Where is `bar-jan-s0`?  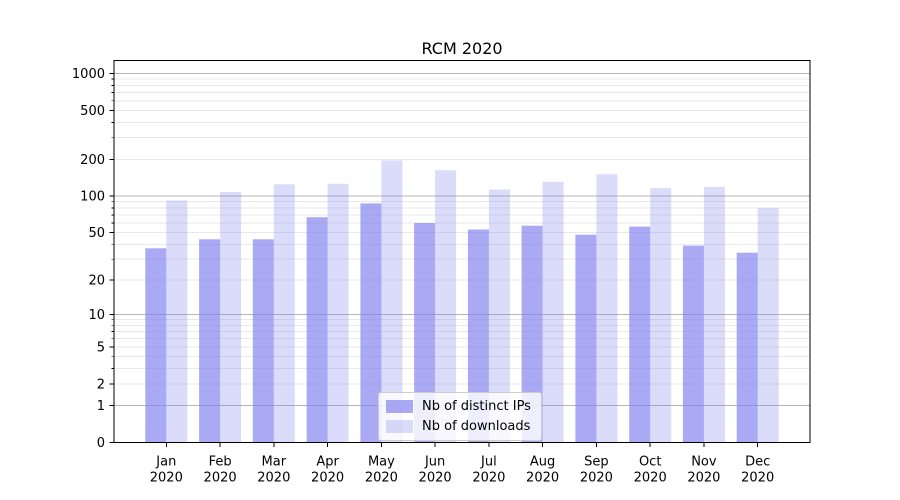 bar-jan-s0 is located at coordinates (156, 345).